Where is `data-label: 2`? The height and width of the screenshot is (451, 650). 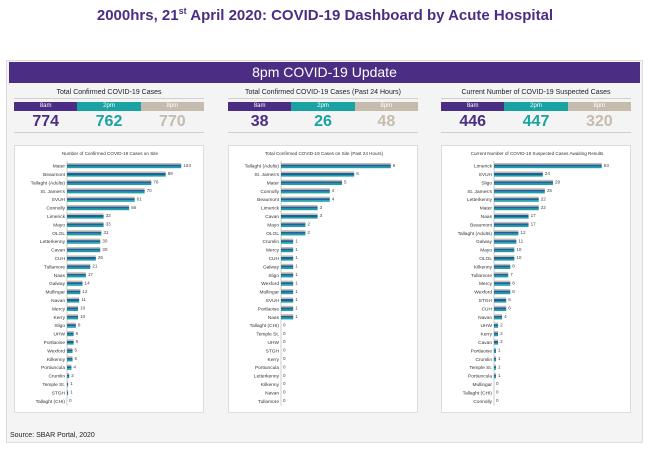 data-label: 2 is located at coordinates (308, 224).